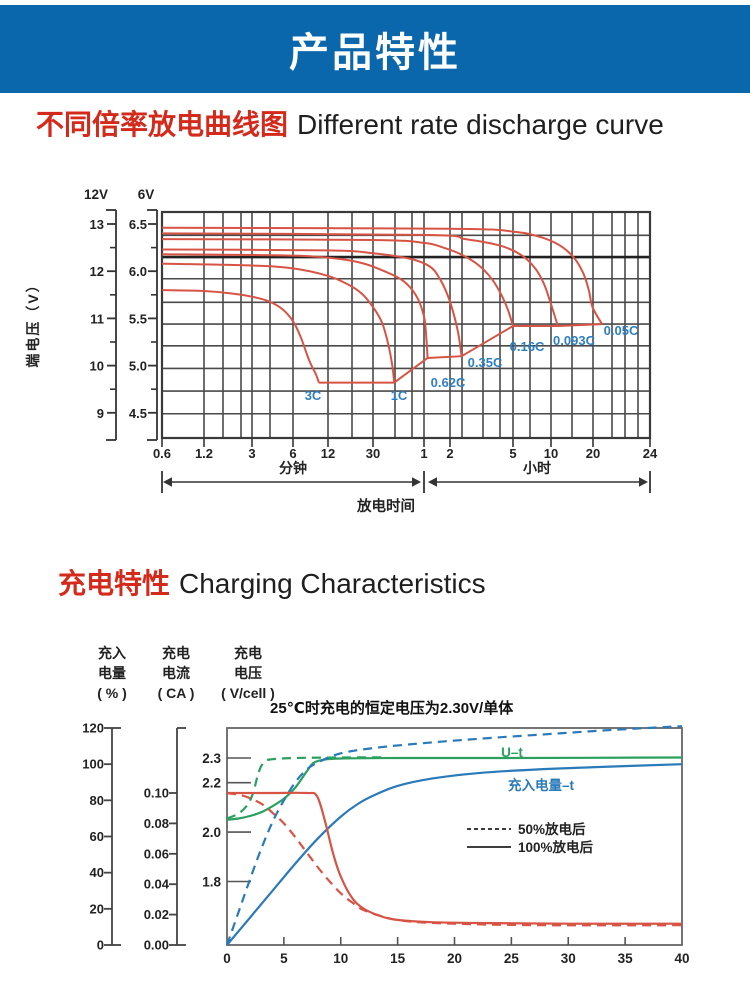  I want to click on svg-text: 12, so click(328, 453).